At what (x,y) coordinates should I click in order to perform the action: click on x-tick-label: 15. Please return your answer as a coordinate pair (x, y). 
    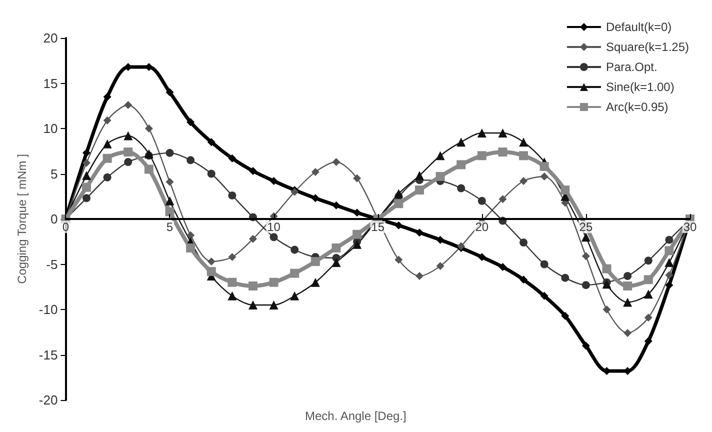
    Looking at the image, I should click on (378, 227).